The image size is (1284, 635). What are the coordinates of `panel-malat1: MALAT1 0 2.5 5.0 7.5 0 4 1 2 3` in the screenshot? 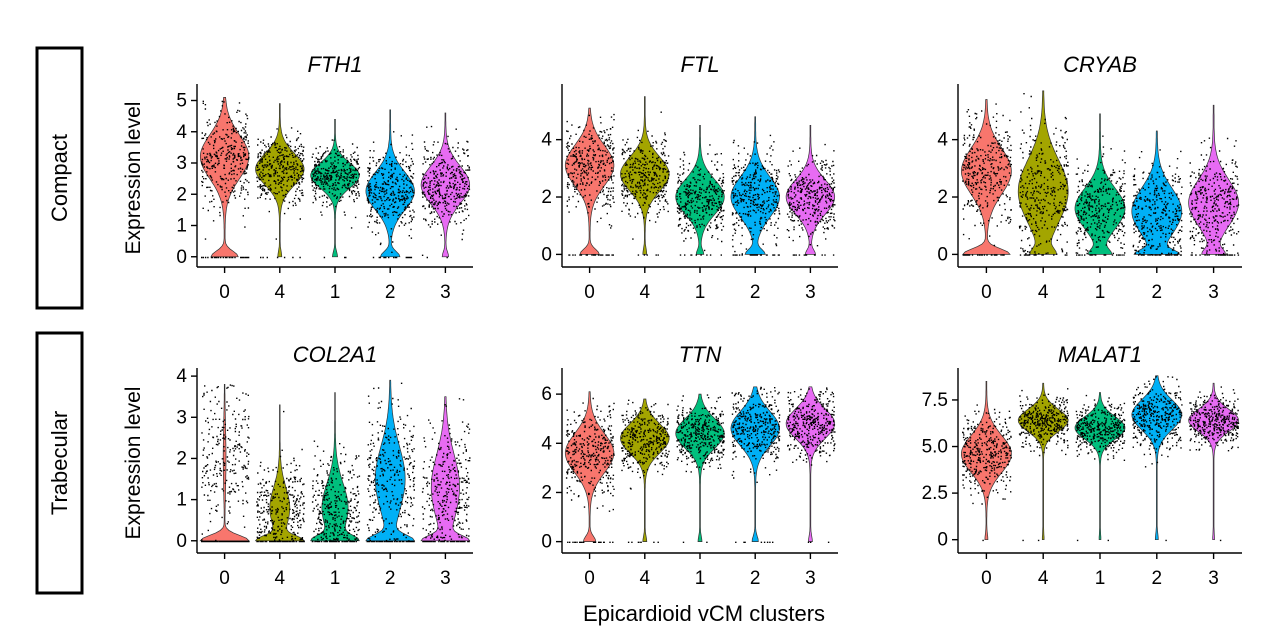 It's located at (1082, 465).